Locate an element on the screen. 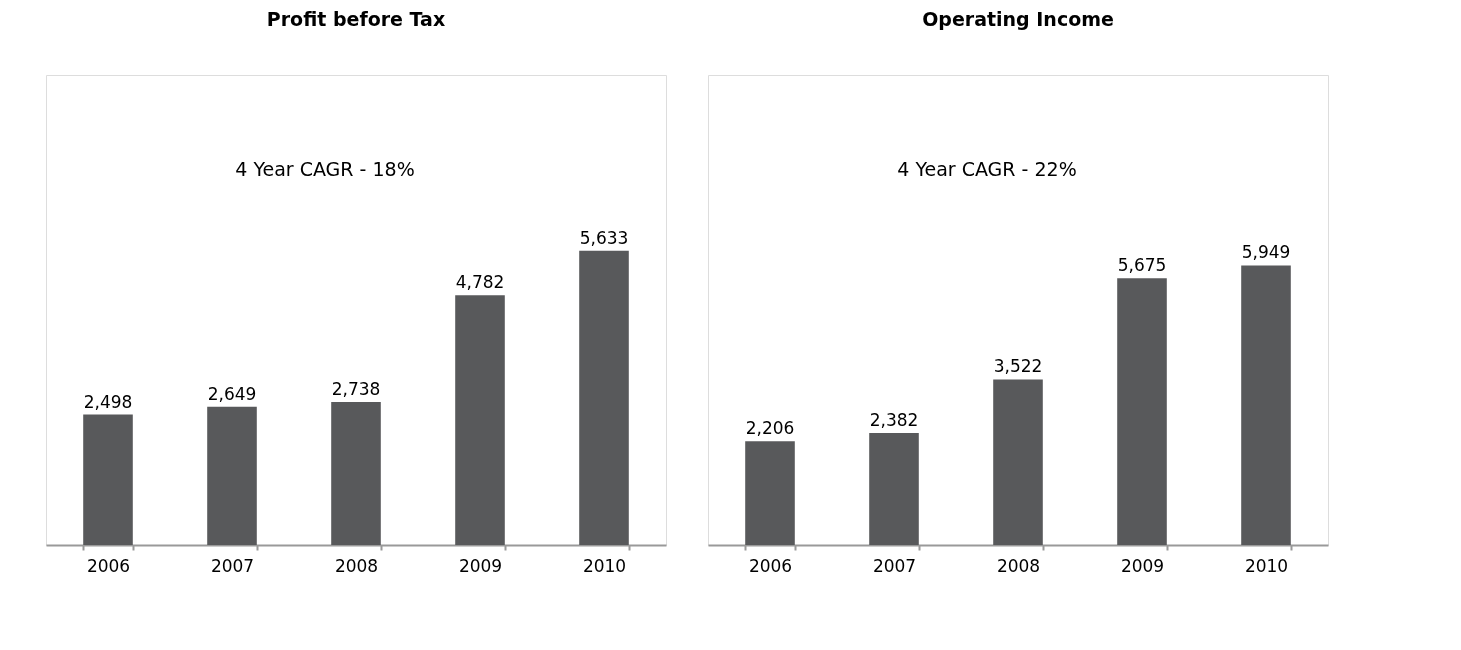 The image size is (1461, 650). data-label: 3,522 is located at coordinates (1018, 366).